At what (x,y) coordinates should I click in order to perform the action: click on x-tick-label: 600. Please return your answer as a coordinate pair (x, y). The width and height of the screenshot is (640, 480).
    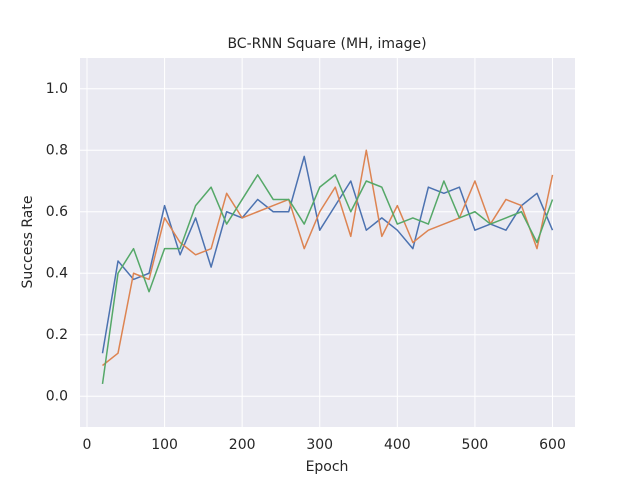
    Looking at the image, I should click on (552, 445).